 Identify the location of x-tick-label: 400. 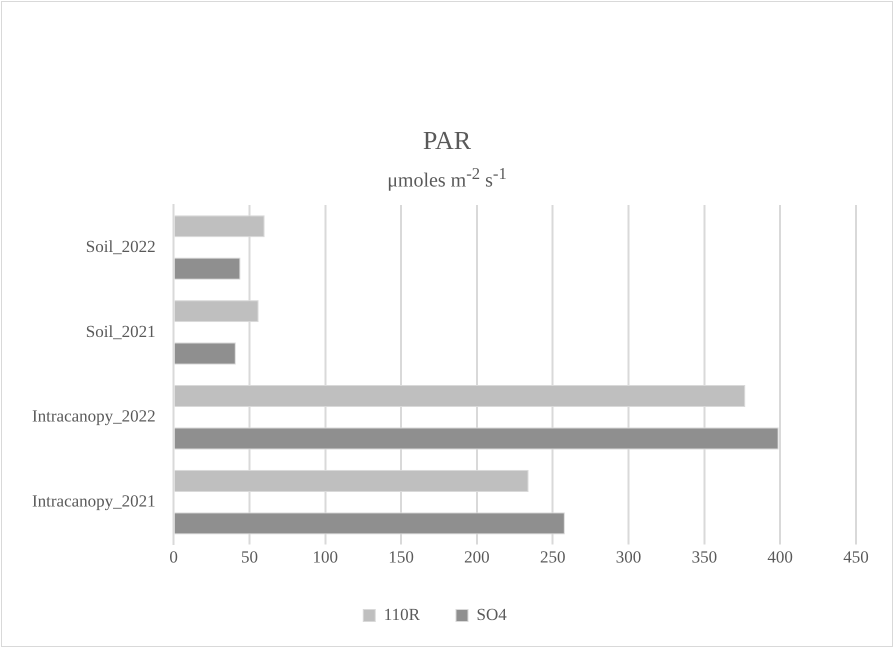
(780, 556).